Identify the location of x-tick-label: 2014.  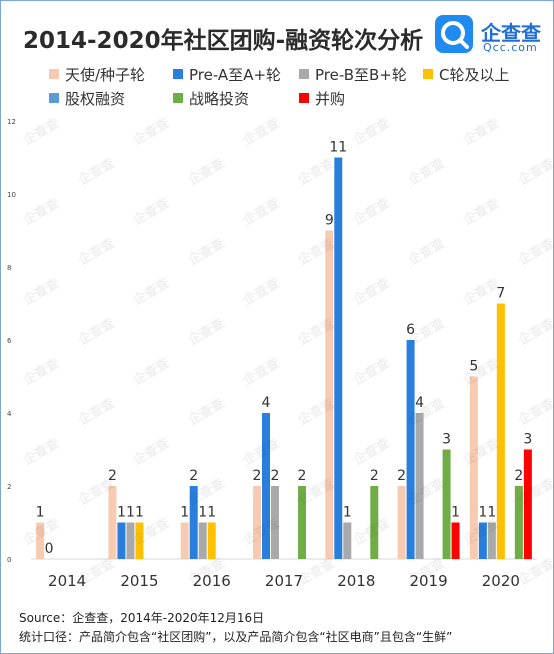
(67, 581).